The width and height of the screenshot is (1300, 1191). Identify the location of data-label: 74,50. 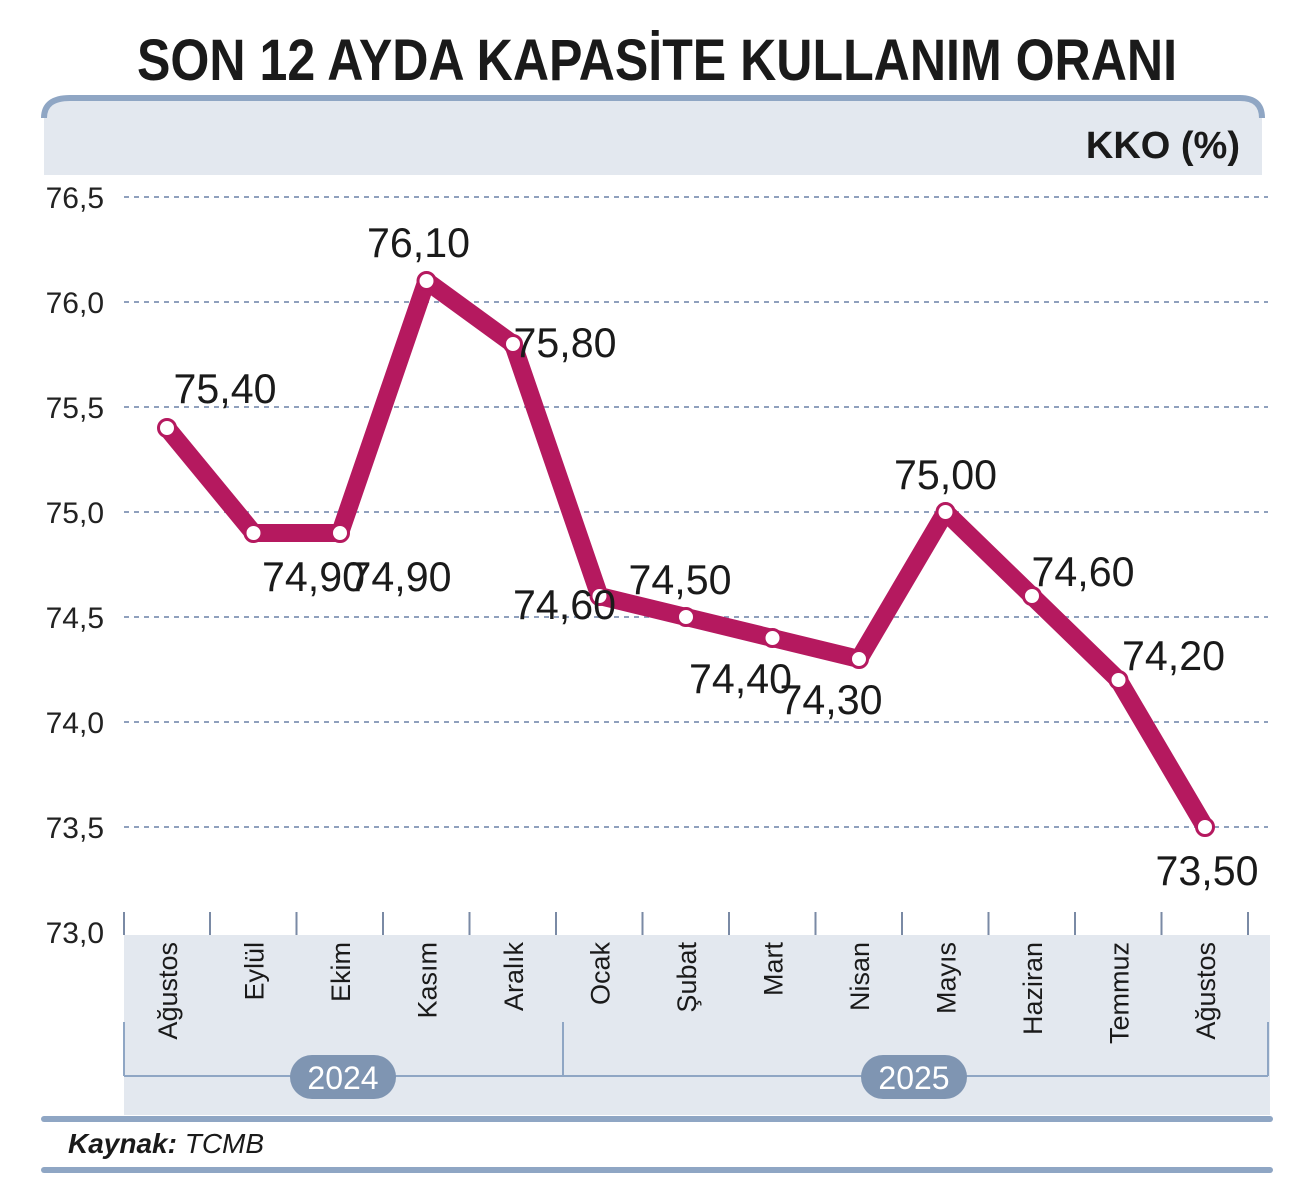
(680, 579).